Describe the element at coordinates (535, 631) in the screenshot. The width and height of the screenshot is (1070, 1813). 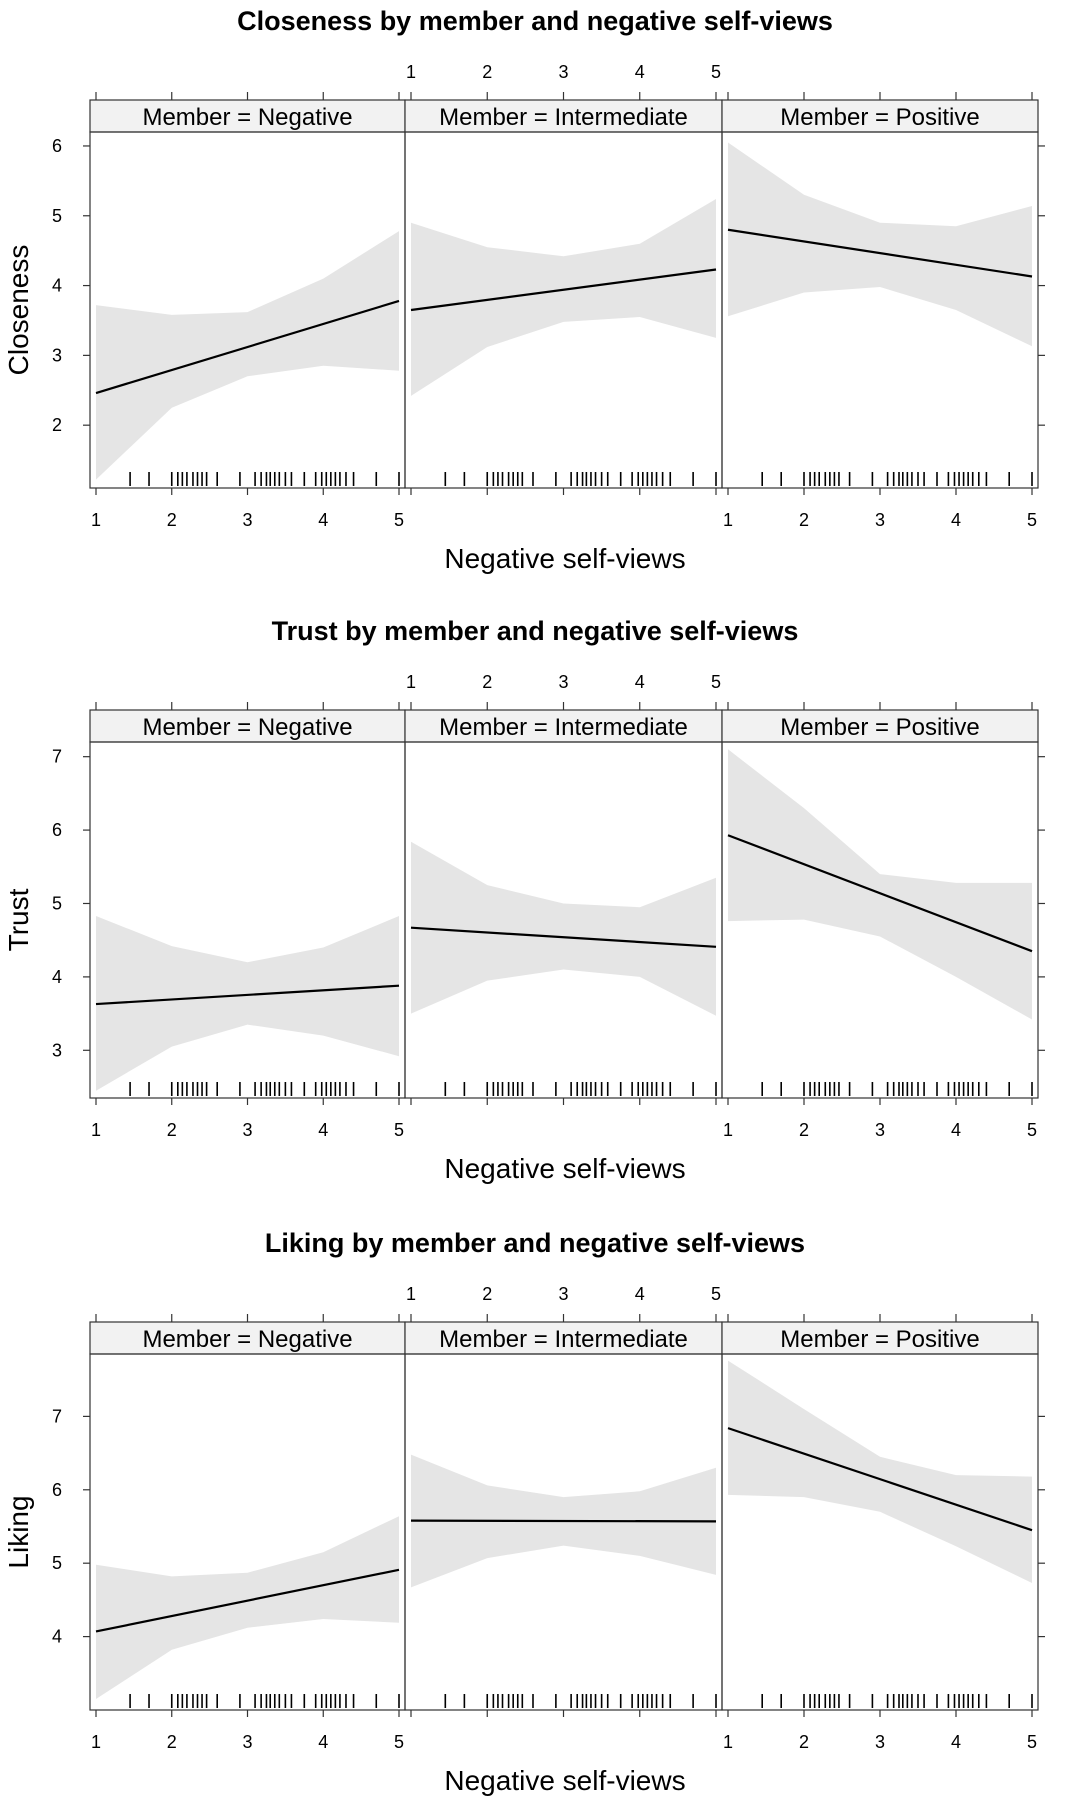
I see `plot-title: Trust by member and negative self-views` at that location.